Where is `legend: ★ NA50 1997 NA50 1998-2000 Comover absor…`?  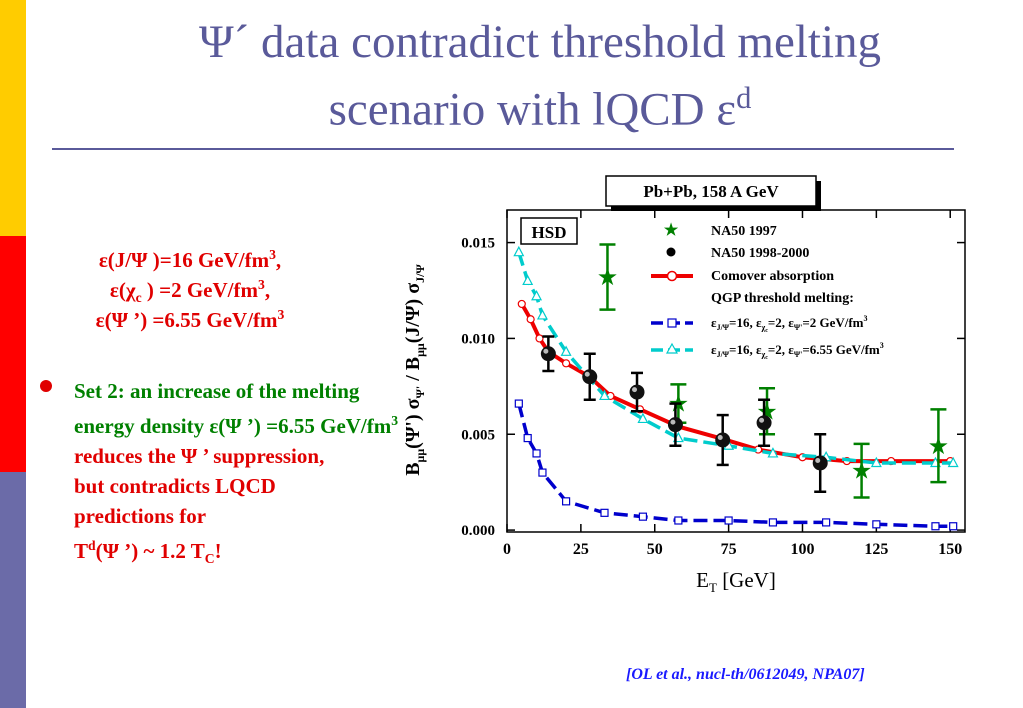
legend: ★ NA50 1997 NA50 1998-2000 Comover absor… is located at coordinates (767, 291).